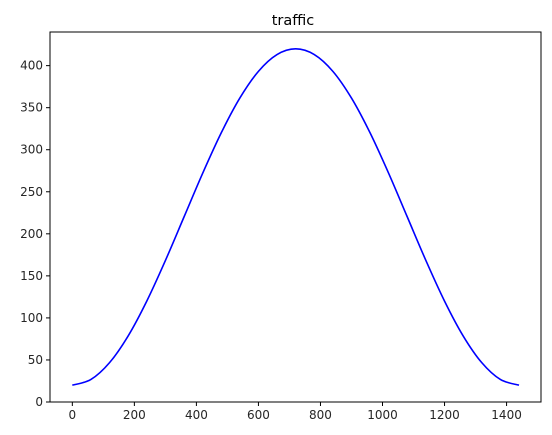 The width and height of the screenshot is (552, 435). Describe the element at coordinates (31, 108) in the screenshot. I see `y-tick-label: 350` at that location.